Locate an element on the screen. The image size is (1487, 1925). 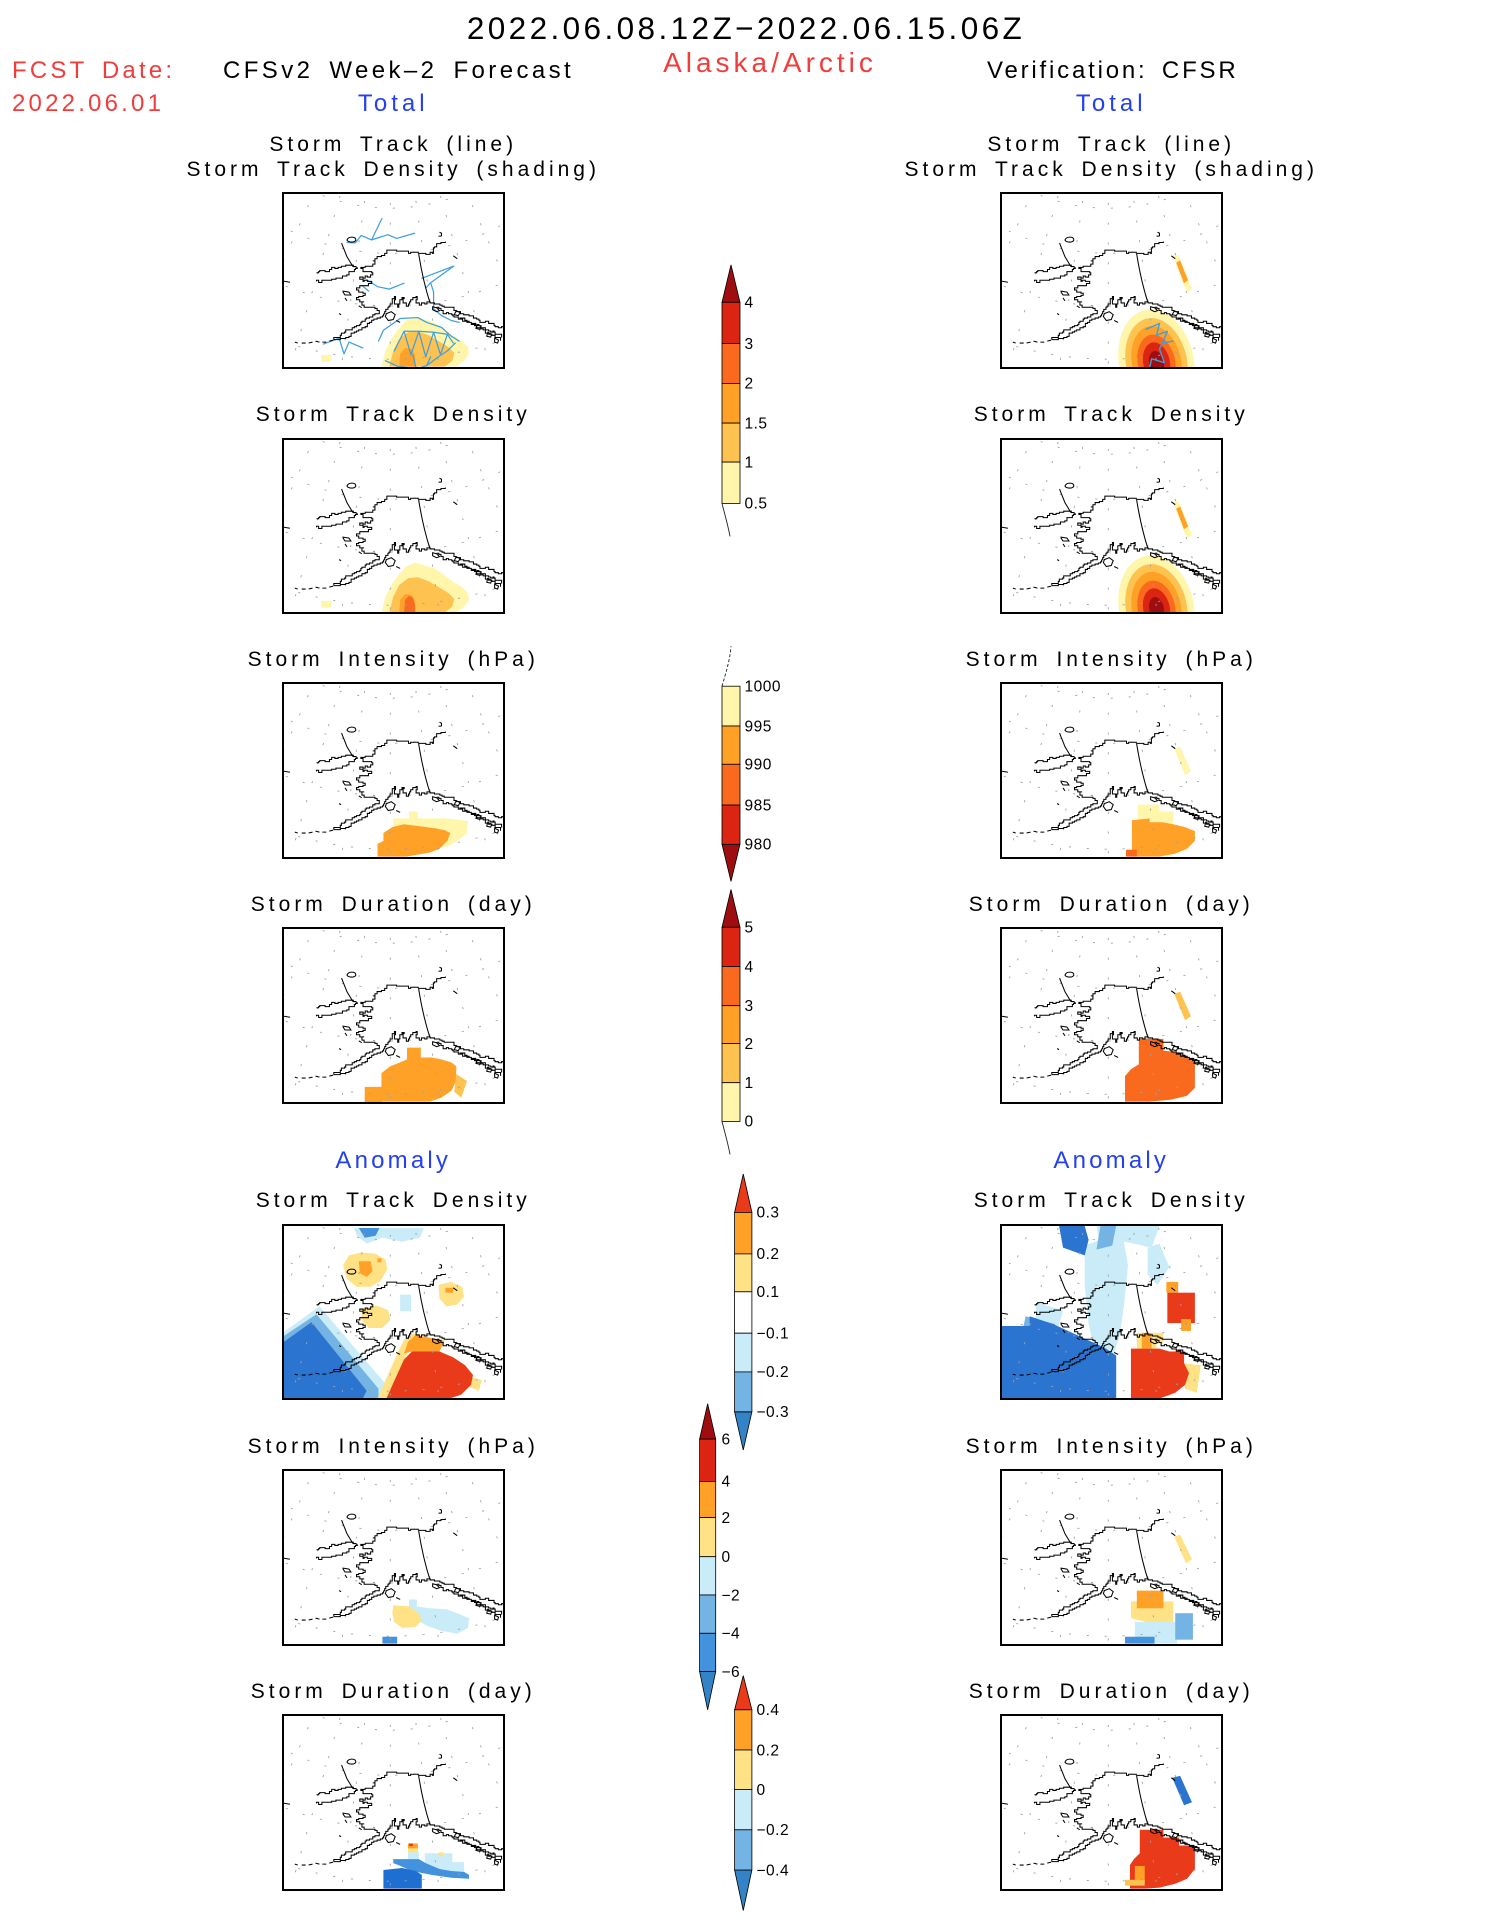
svg-text: 985 is located at coordinates (758, 805).